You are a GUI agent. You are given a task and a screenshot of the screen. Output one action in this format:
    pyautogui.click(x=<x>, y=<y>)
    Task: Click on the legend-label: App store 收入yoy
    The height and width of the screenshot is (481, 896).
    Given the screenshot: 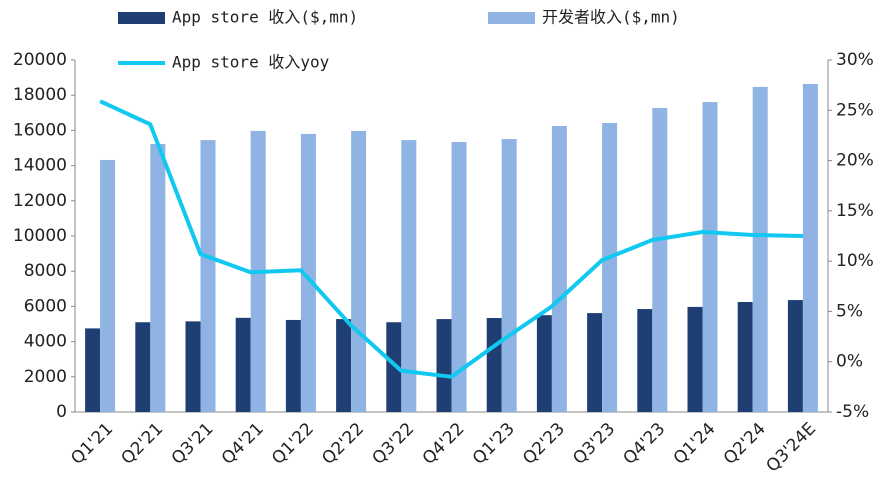 What is the action you would take?
    pyautogui.click(x=251, y=62)
    